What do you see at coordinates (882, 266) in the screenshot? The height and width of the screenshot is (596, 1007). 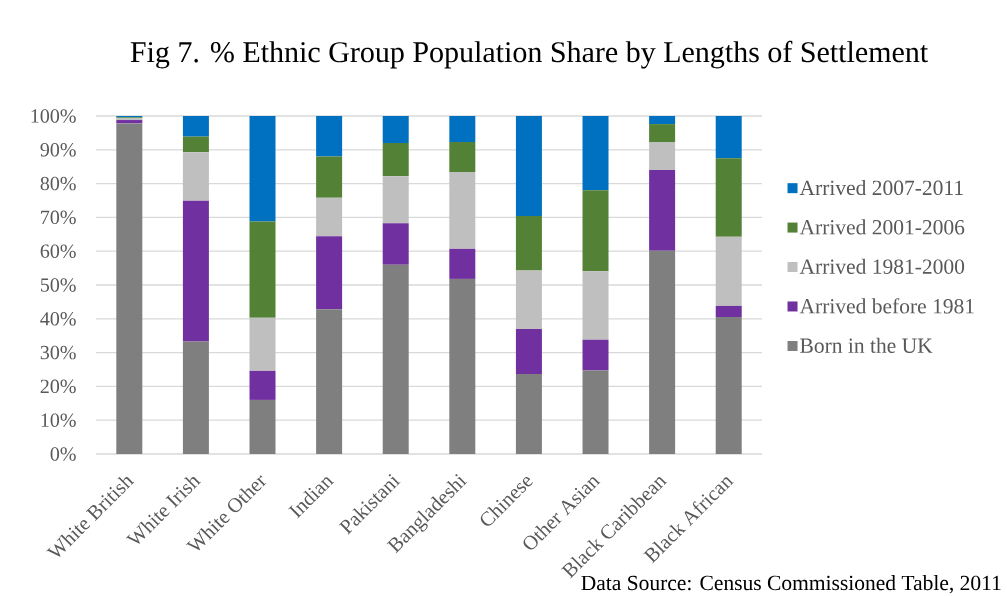 I see `legend-label: Arrived 1981-2000` at bounding box center [882, 266].